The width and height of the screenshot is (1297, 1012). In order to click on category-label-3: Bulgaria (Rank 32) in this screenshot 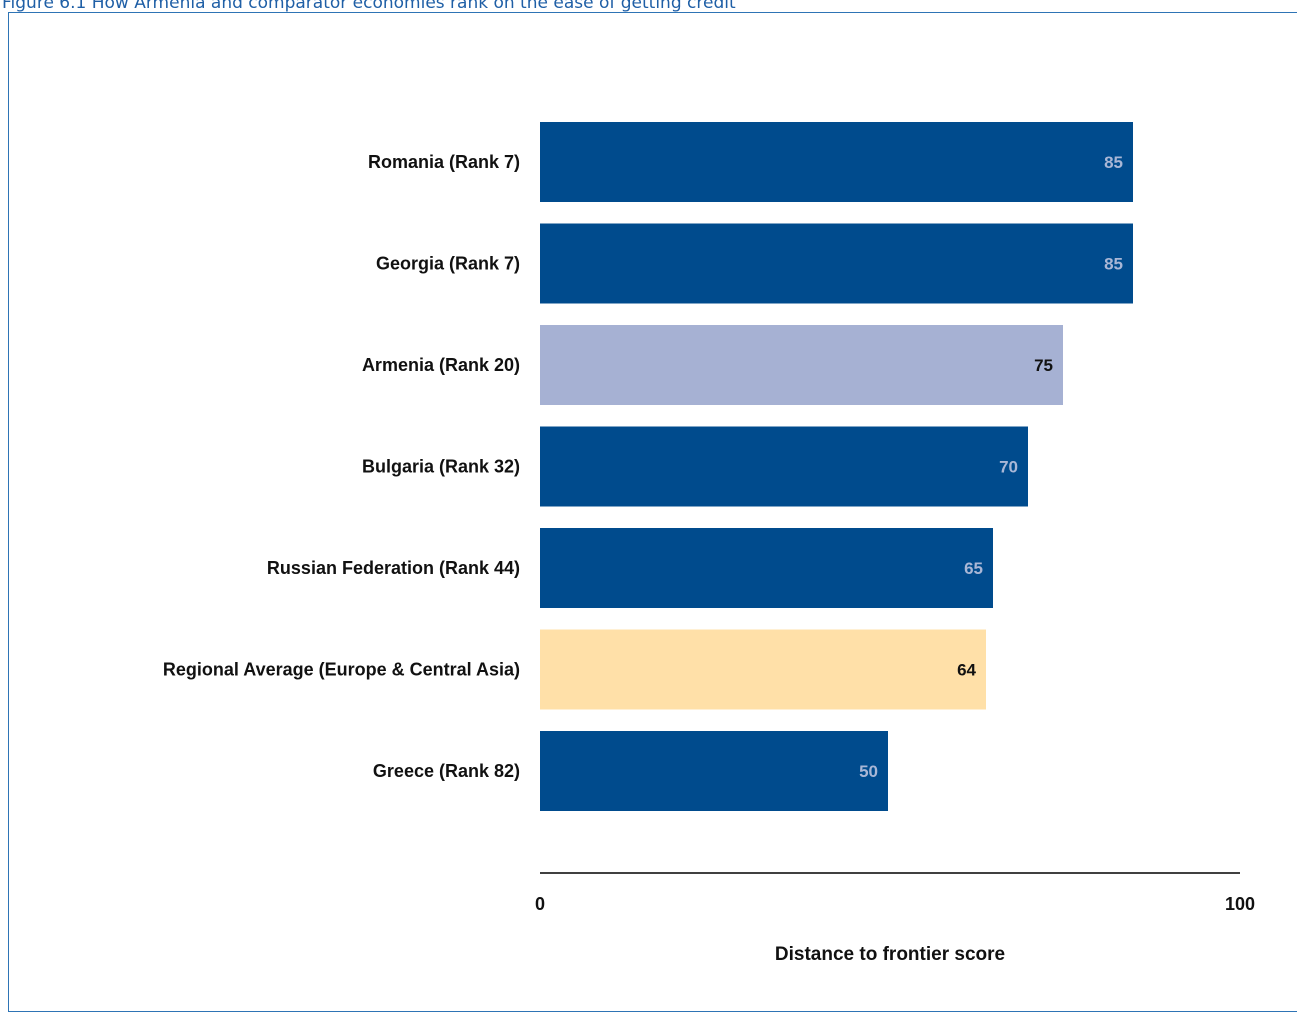, I will do `click(441, 467)`.